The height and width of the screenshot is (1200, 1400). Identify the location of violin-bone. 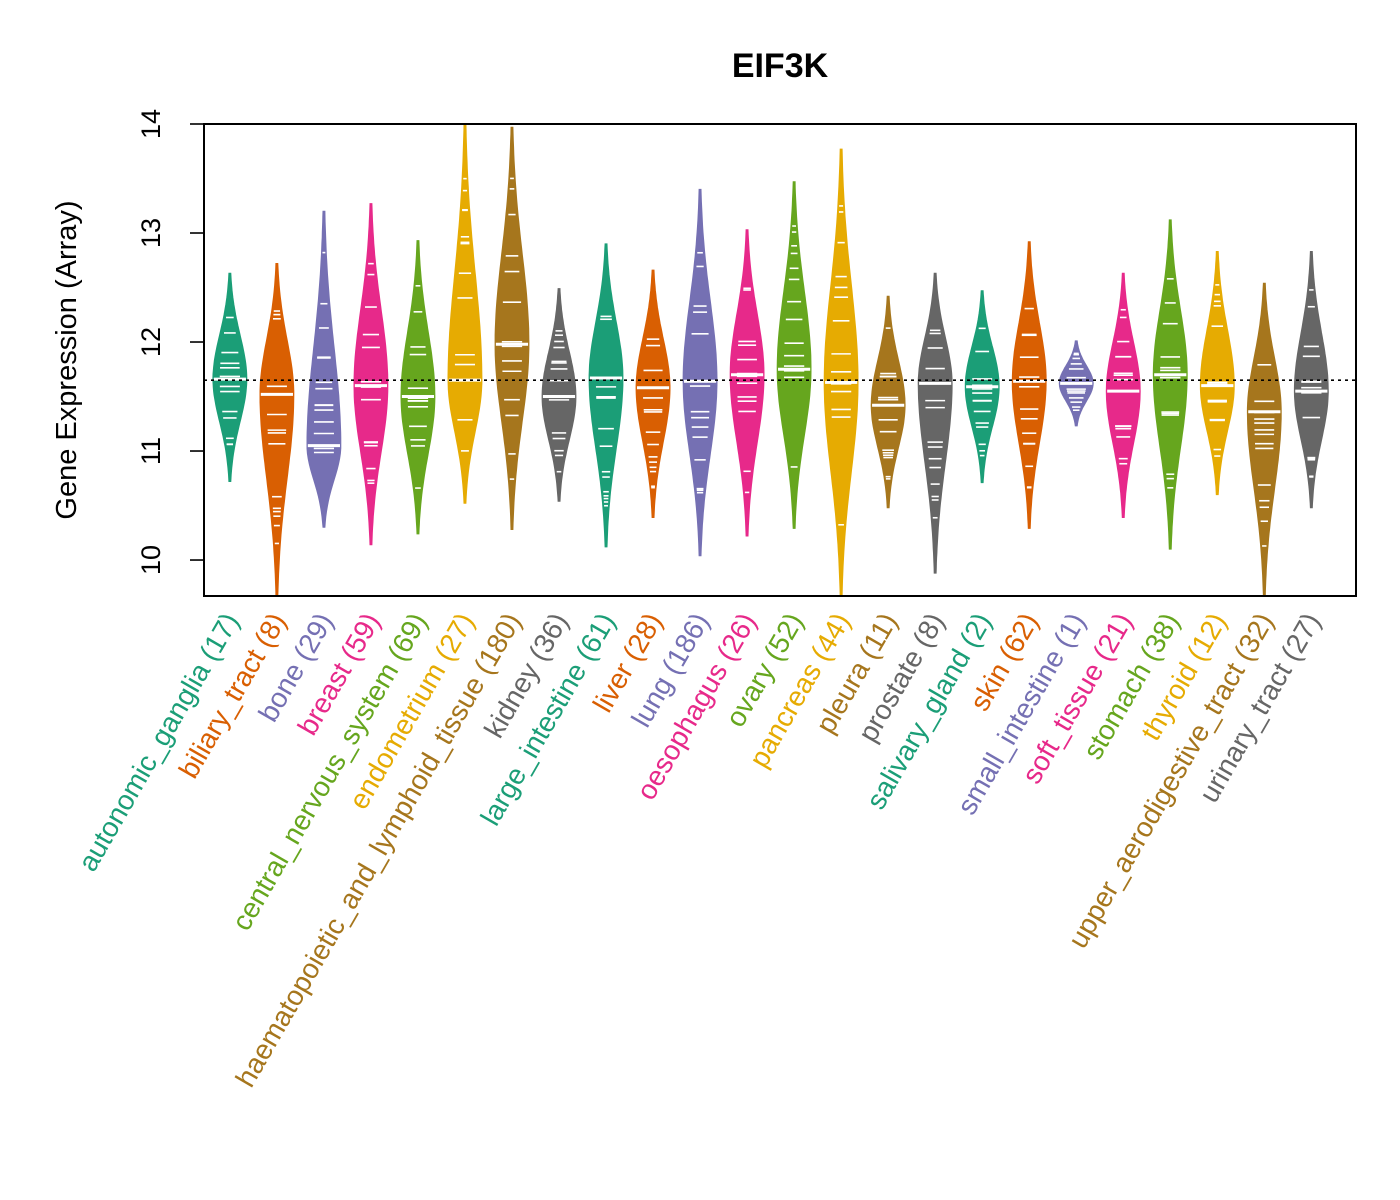
(324, 369).